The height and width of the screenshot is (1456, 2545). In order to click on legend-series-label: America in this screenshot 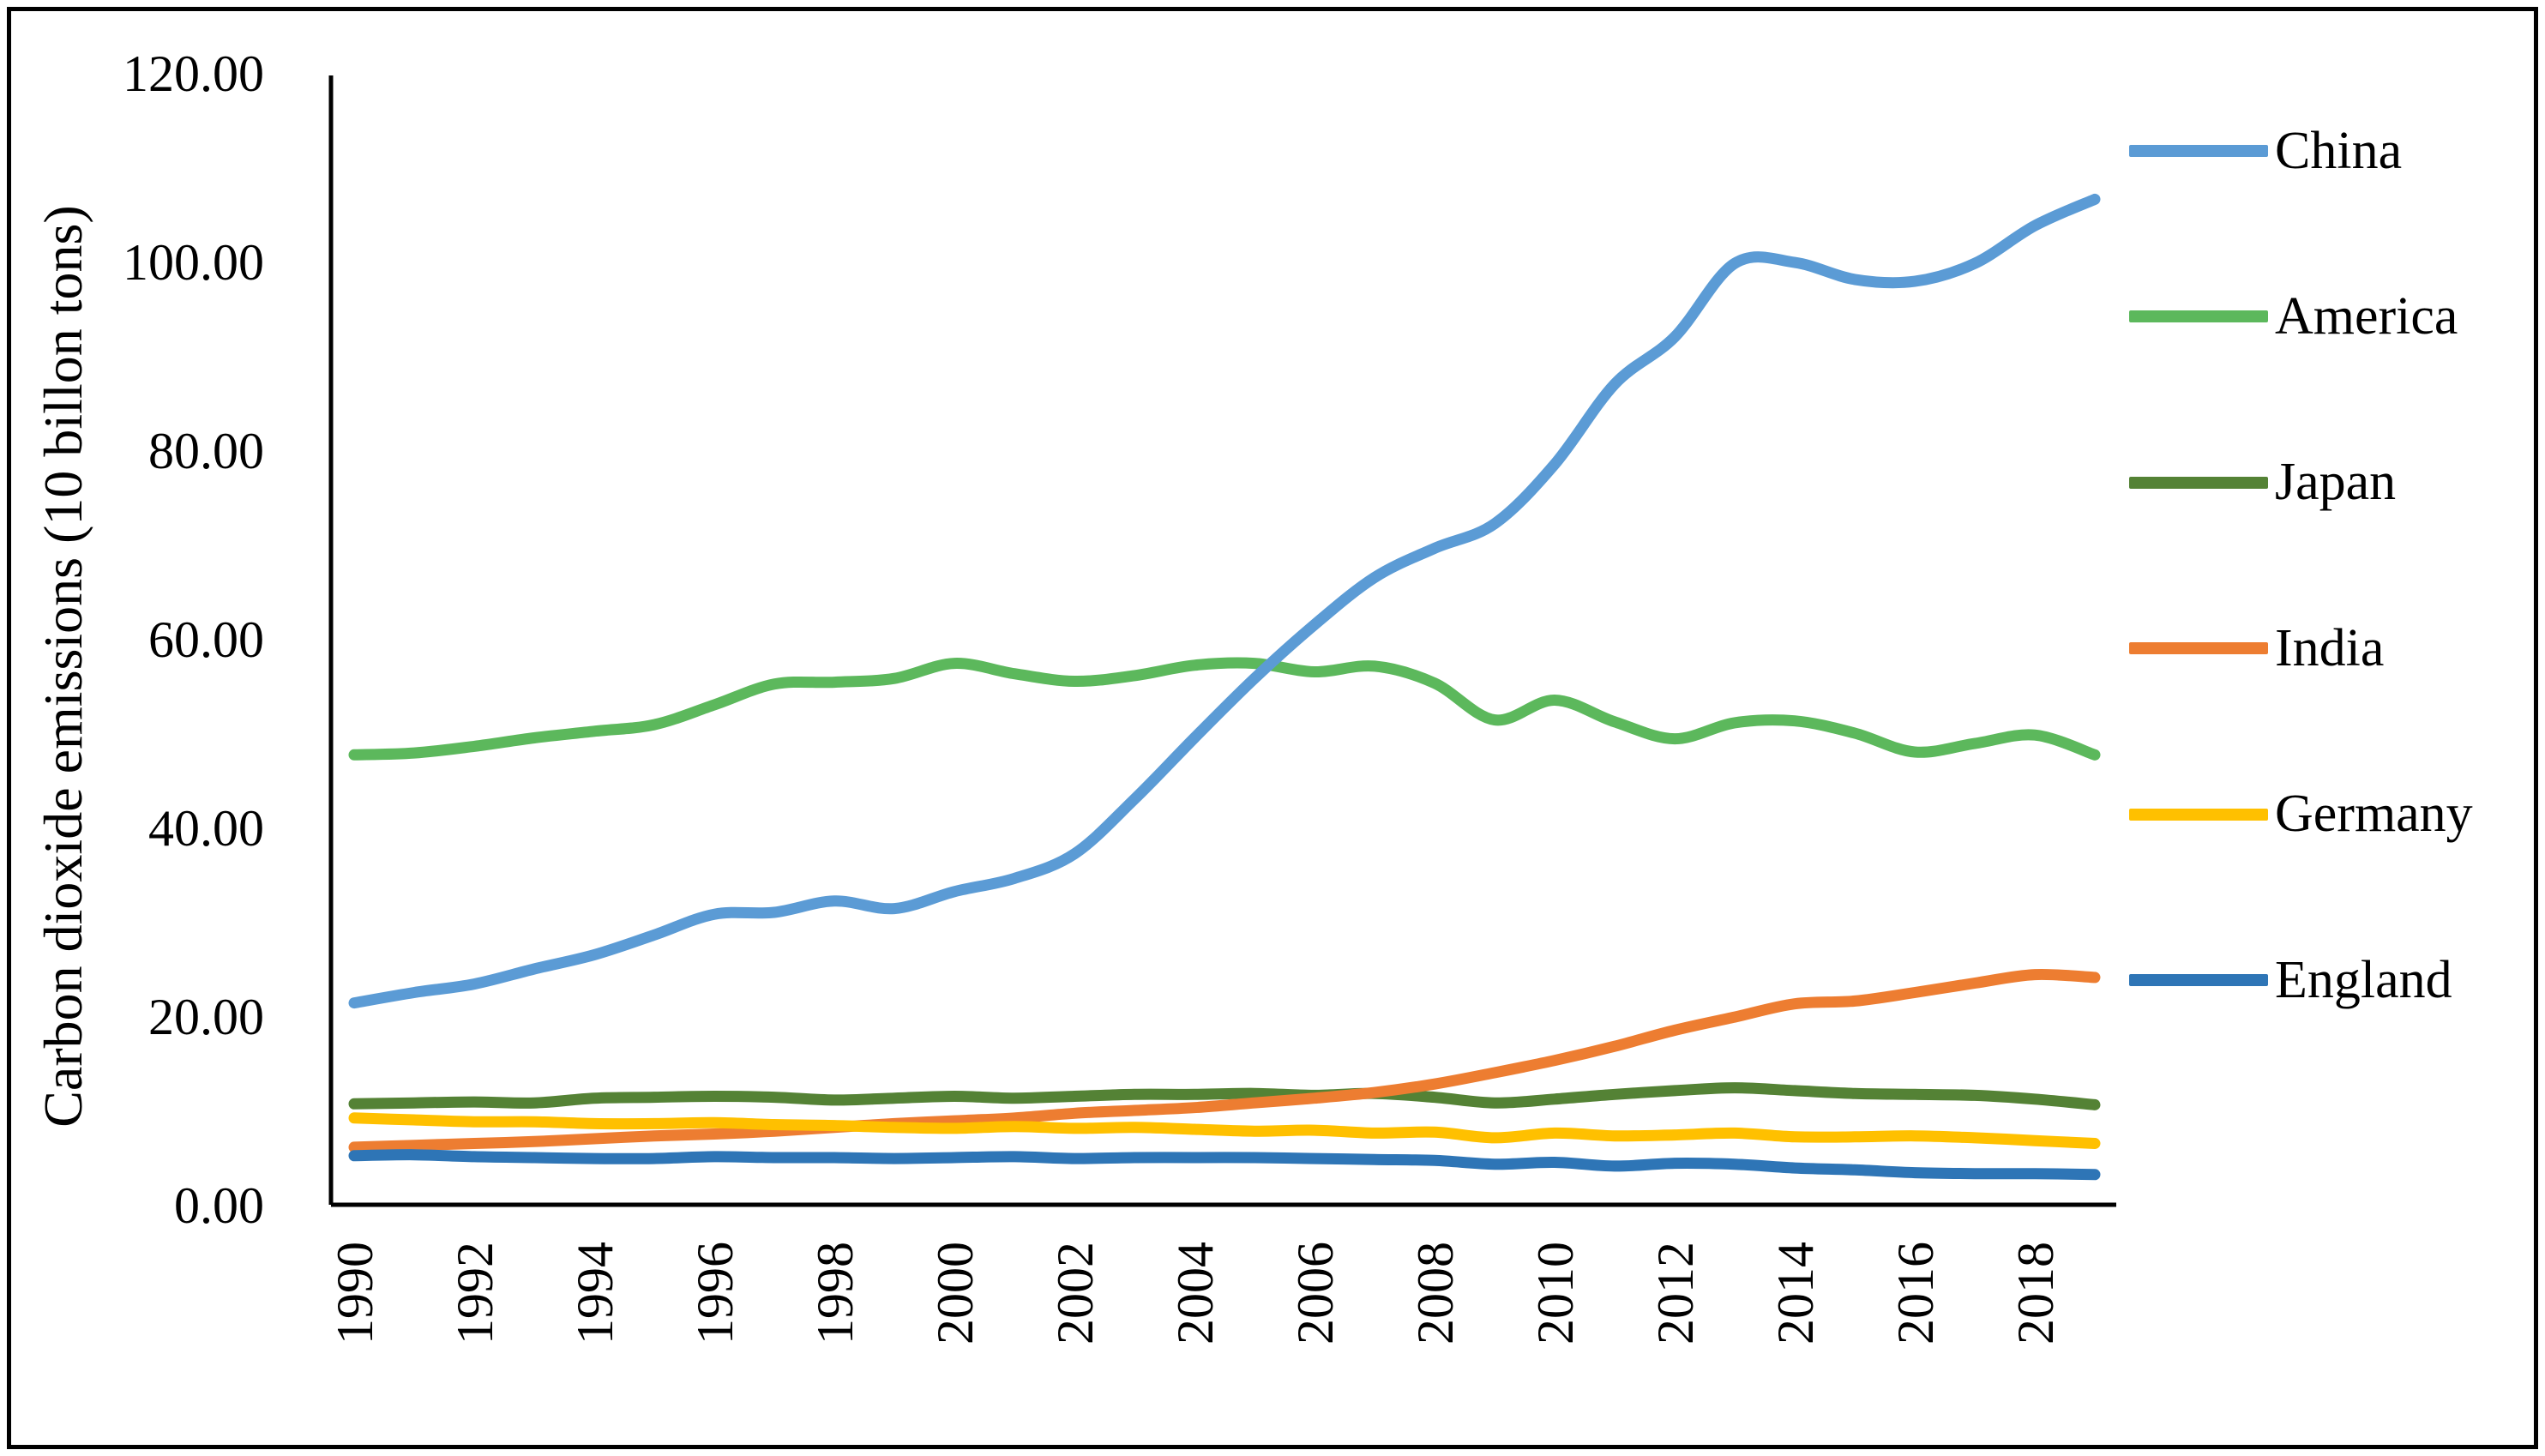, I will do `click(2367, 316)`.